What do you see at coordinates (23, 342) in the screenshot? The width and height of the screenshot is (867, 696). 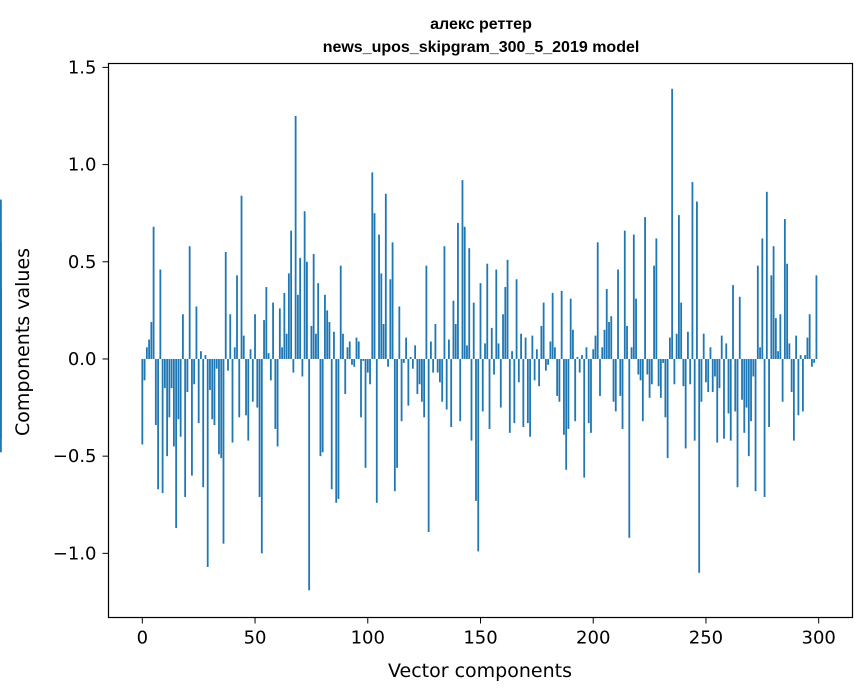 I see `y-axis-label: Components values` at bounding box center [23, 342].